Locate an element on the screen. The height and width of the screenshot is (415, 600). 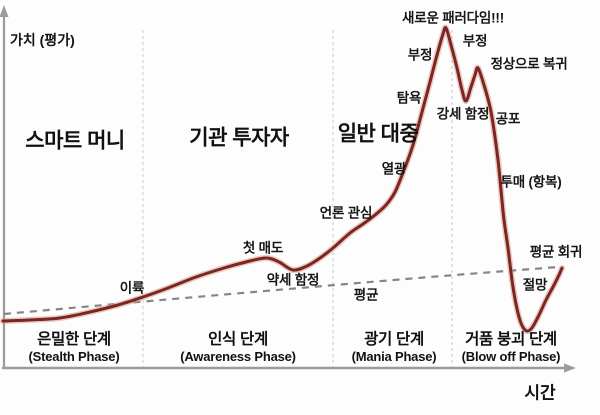
denial-right-label: 부정 is located at coordinates (475, 41).